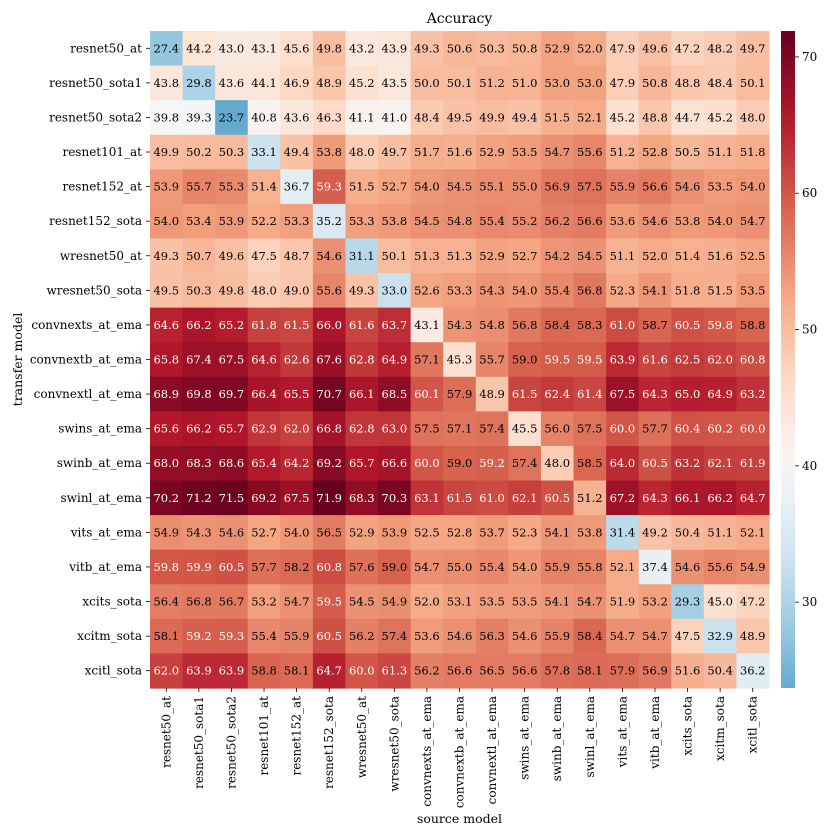  I want to click on cell-value-label: 57.1, so click(460, 429).